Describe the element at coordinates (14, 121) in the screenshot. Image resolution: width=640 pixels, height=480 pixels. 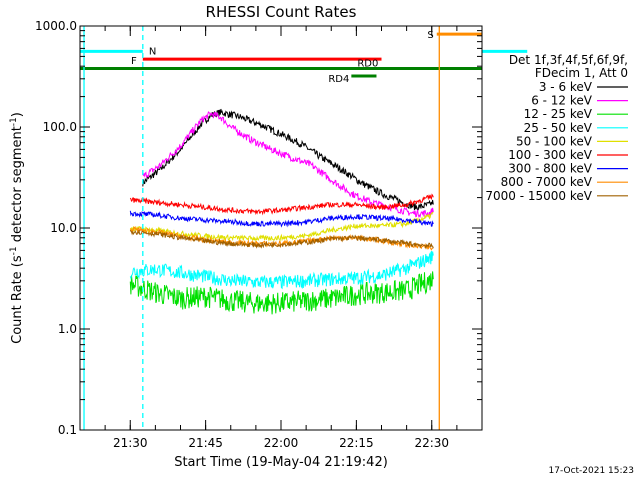
I see `y-axis-label-sup2: -1` at that location.